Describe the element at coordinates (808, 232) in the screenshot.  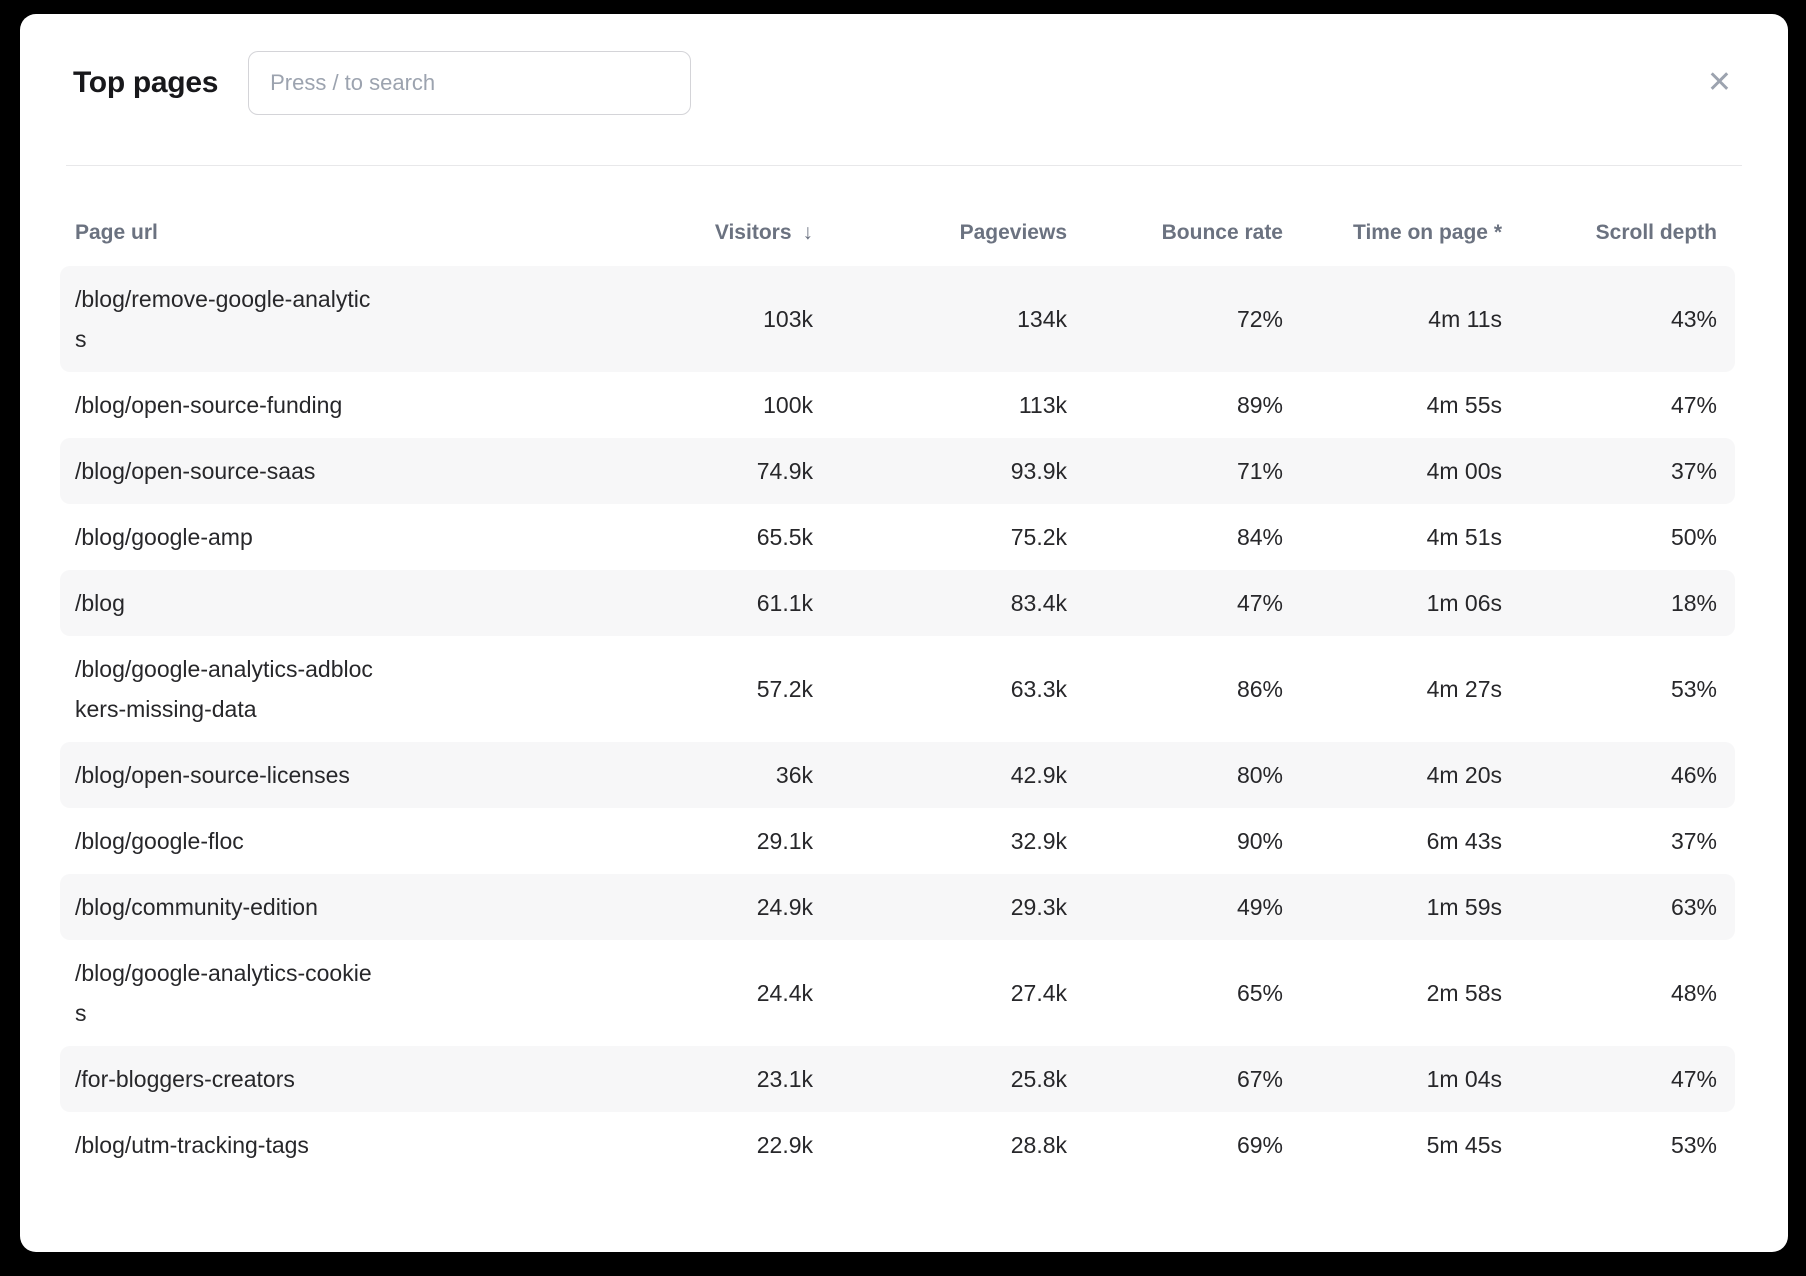
I see `sort-desc-icon: ↓` at that location.